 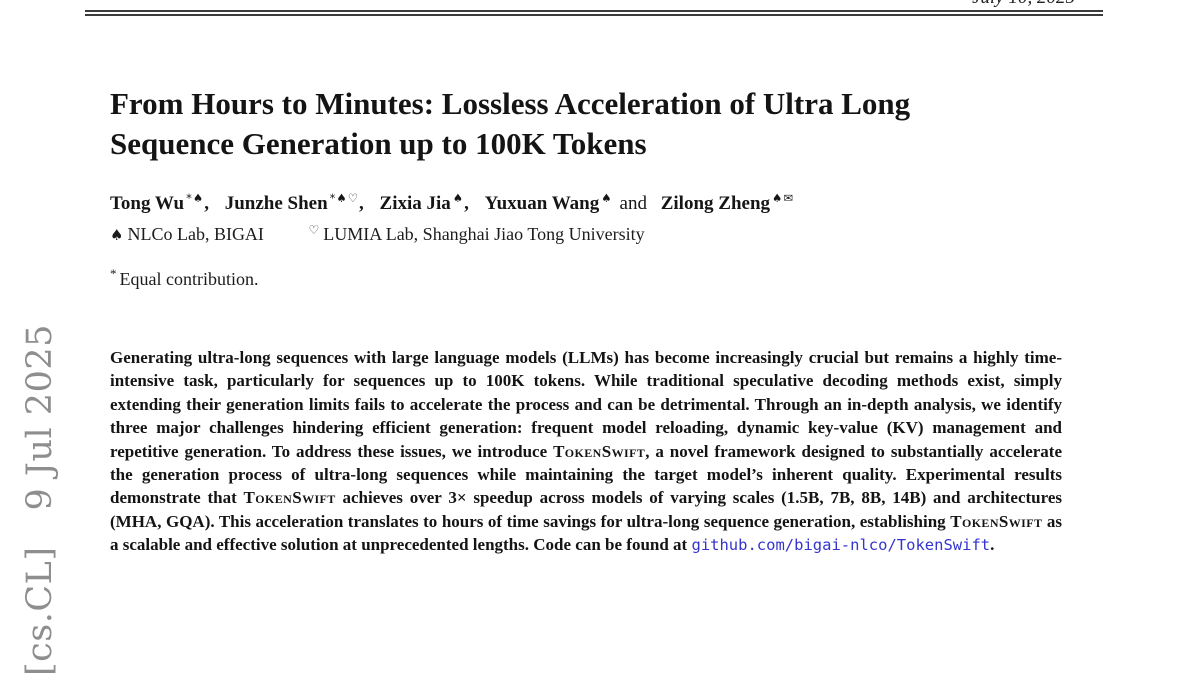 What do you see at coordinates (117, 235) in the screenshot?
I see `spade-icon: ♠` at bounding box center [117, 235].